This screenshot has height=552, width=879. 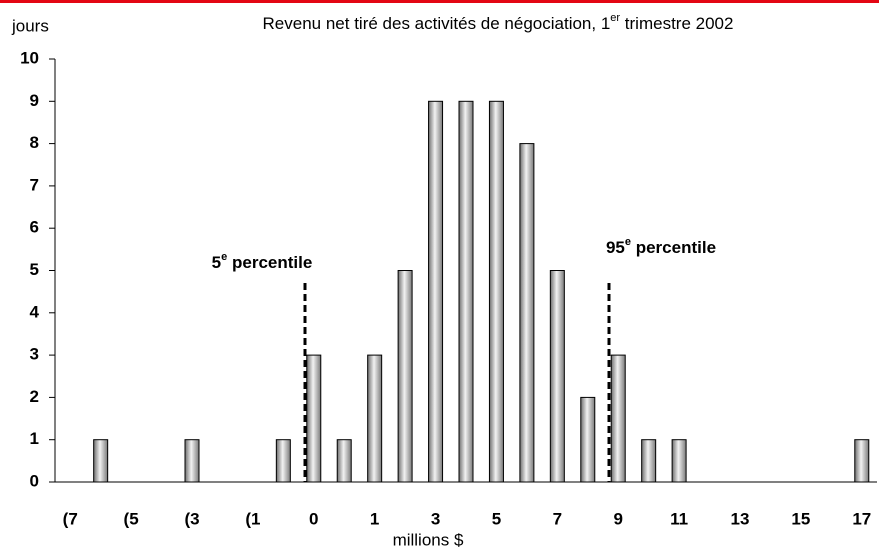 What do you see at coordinates (615, 247) in the screenshot?
I see `annotation-text: 95` at bounding box center [615, 247].